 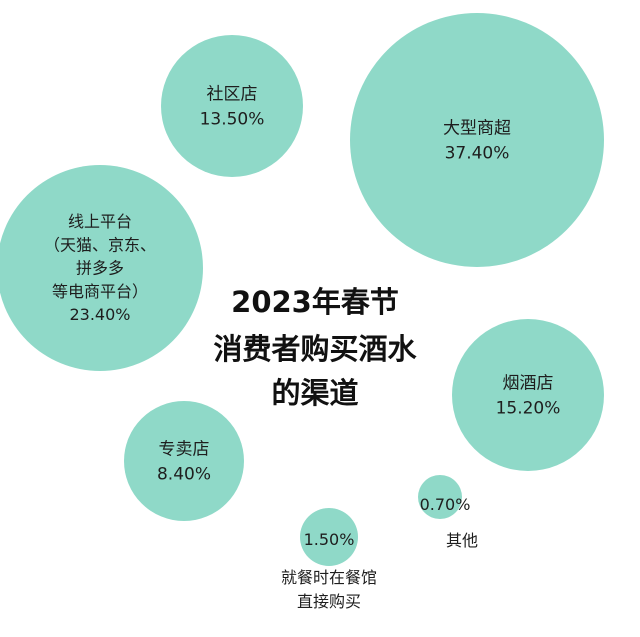 I want to click on bubble-name-5-1: 直接购买, so click(x=329, y=601).